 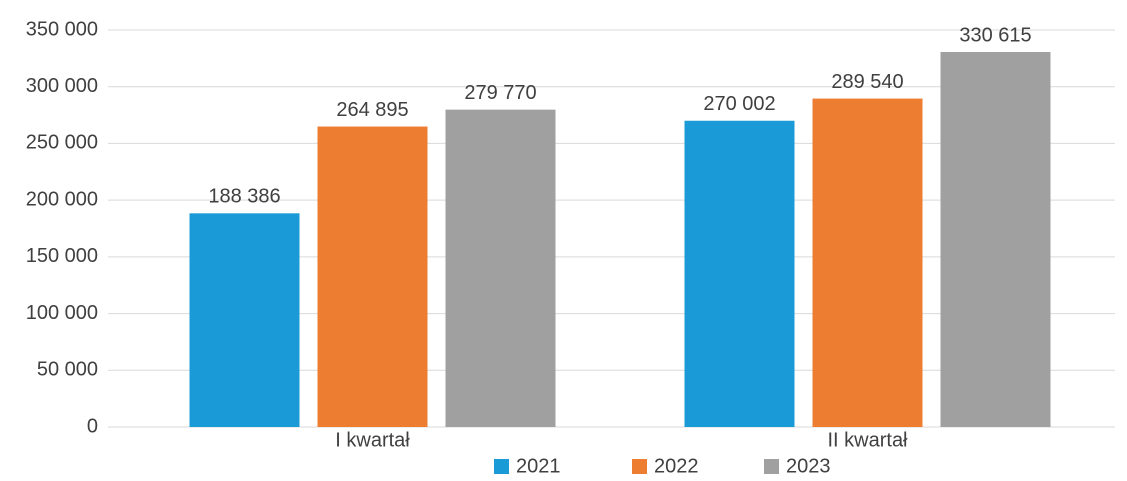 I want to click on data-label: 279 770, so click(x=500, y=93).